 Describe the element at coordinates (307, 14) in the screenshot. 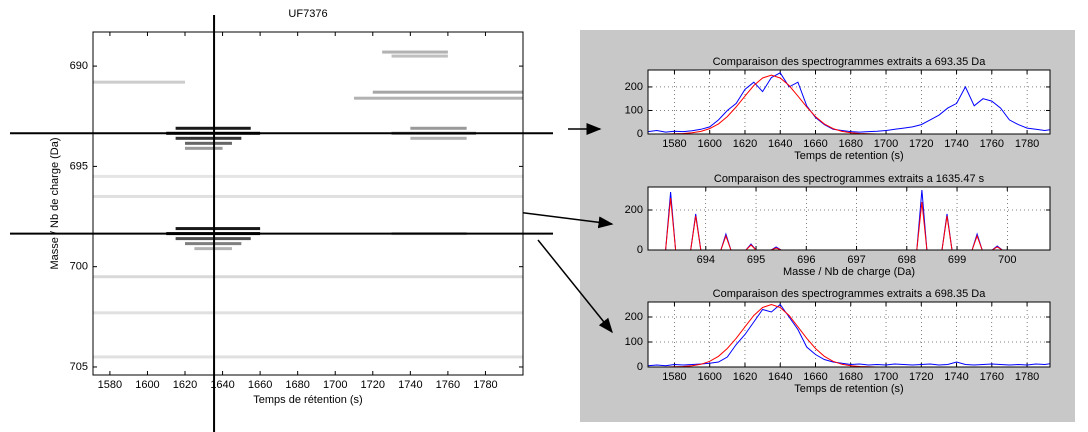

I see `chart-title: UF7376` at that location.